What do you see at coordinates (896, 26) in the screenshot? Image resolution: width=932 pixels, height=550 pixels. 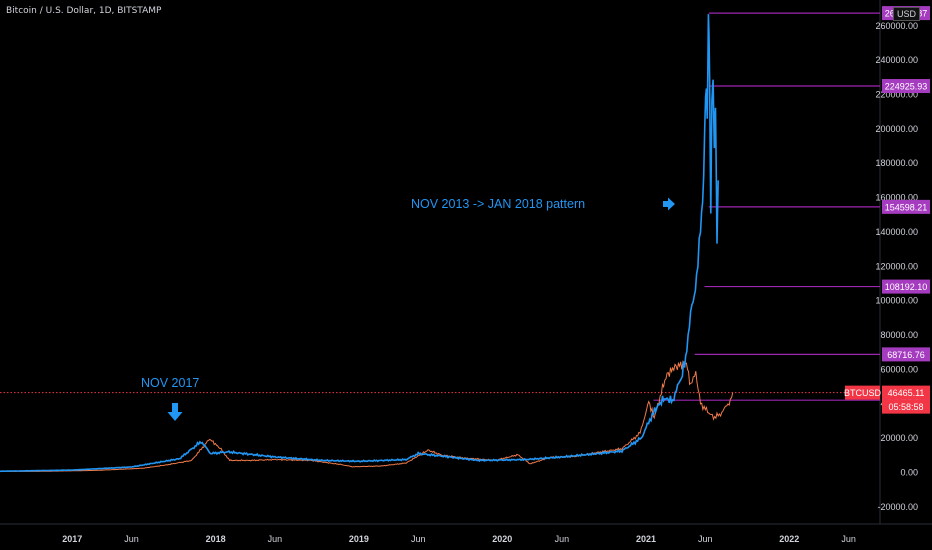 I see `y-tick-label: 260000.00` at bounding box center [896, 26].